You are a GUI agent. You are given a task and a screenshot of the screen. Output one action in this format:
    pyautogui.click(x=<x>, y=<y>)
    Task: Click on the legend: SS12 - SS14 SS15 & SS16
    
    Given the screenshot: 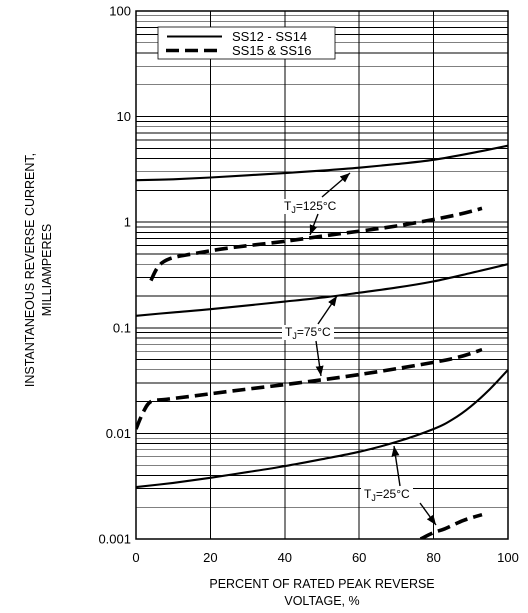 What is the action you would take?
    pyautogui.click(x=246, y=43)
    